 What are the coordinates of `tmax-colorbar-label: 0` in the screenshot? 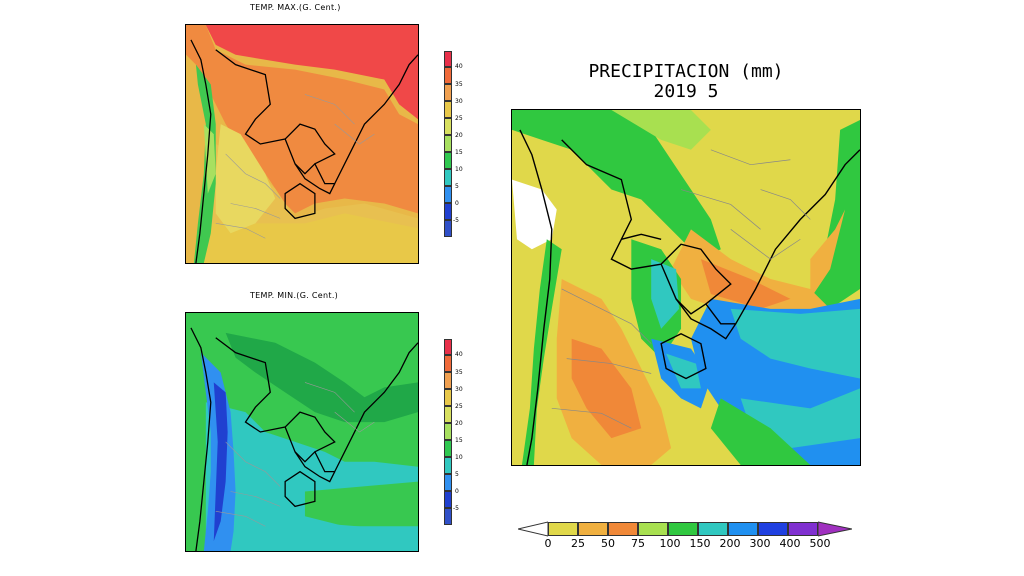 It's located at (457, 203).